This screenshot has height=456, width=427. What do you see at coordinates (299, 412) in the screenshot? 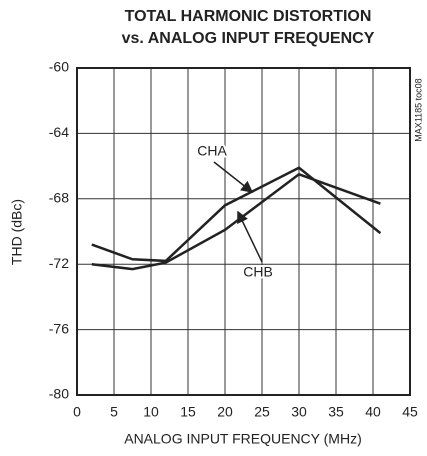
I see `x-tick-label: 30` at bounding box center [299, 412].